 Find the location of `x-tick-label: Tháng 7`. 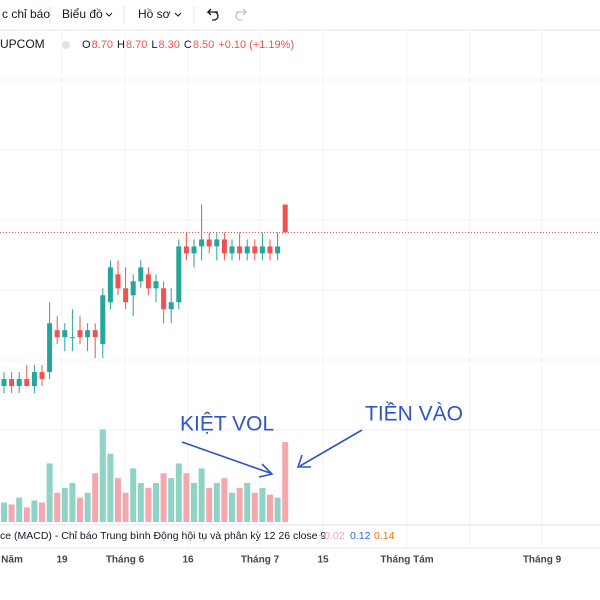

x-tick-label: Tháng 7 is located at coordinates (260, 560).